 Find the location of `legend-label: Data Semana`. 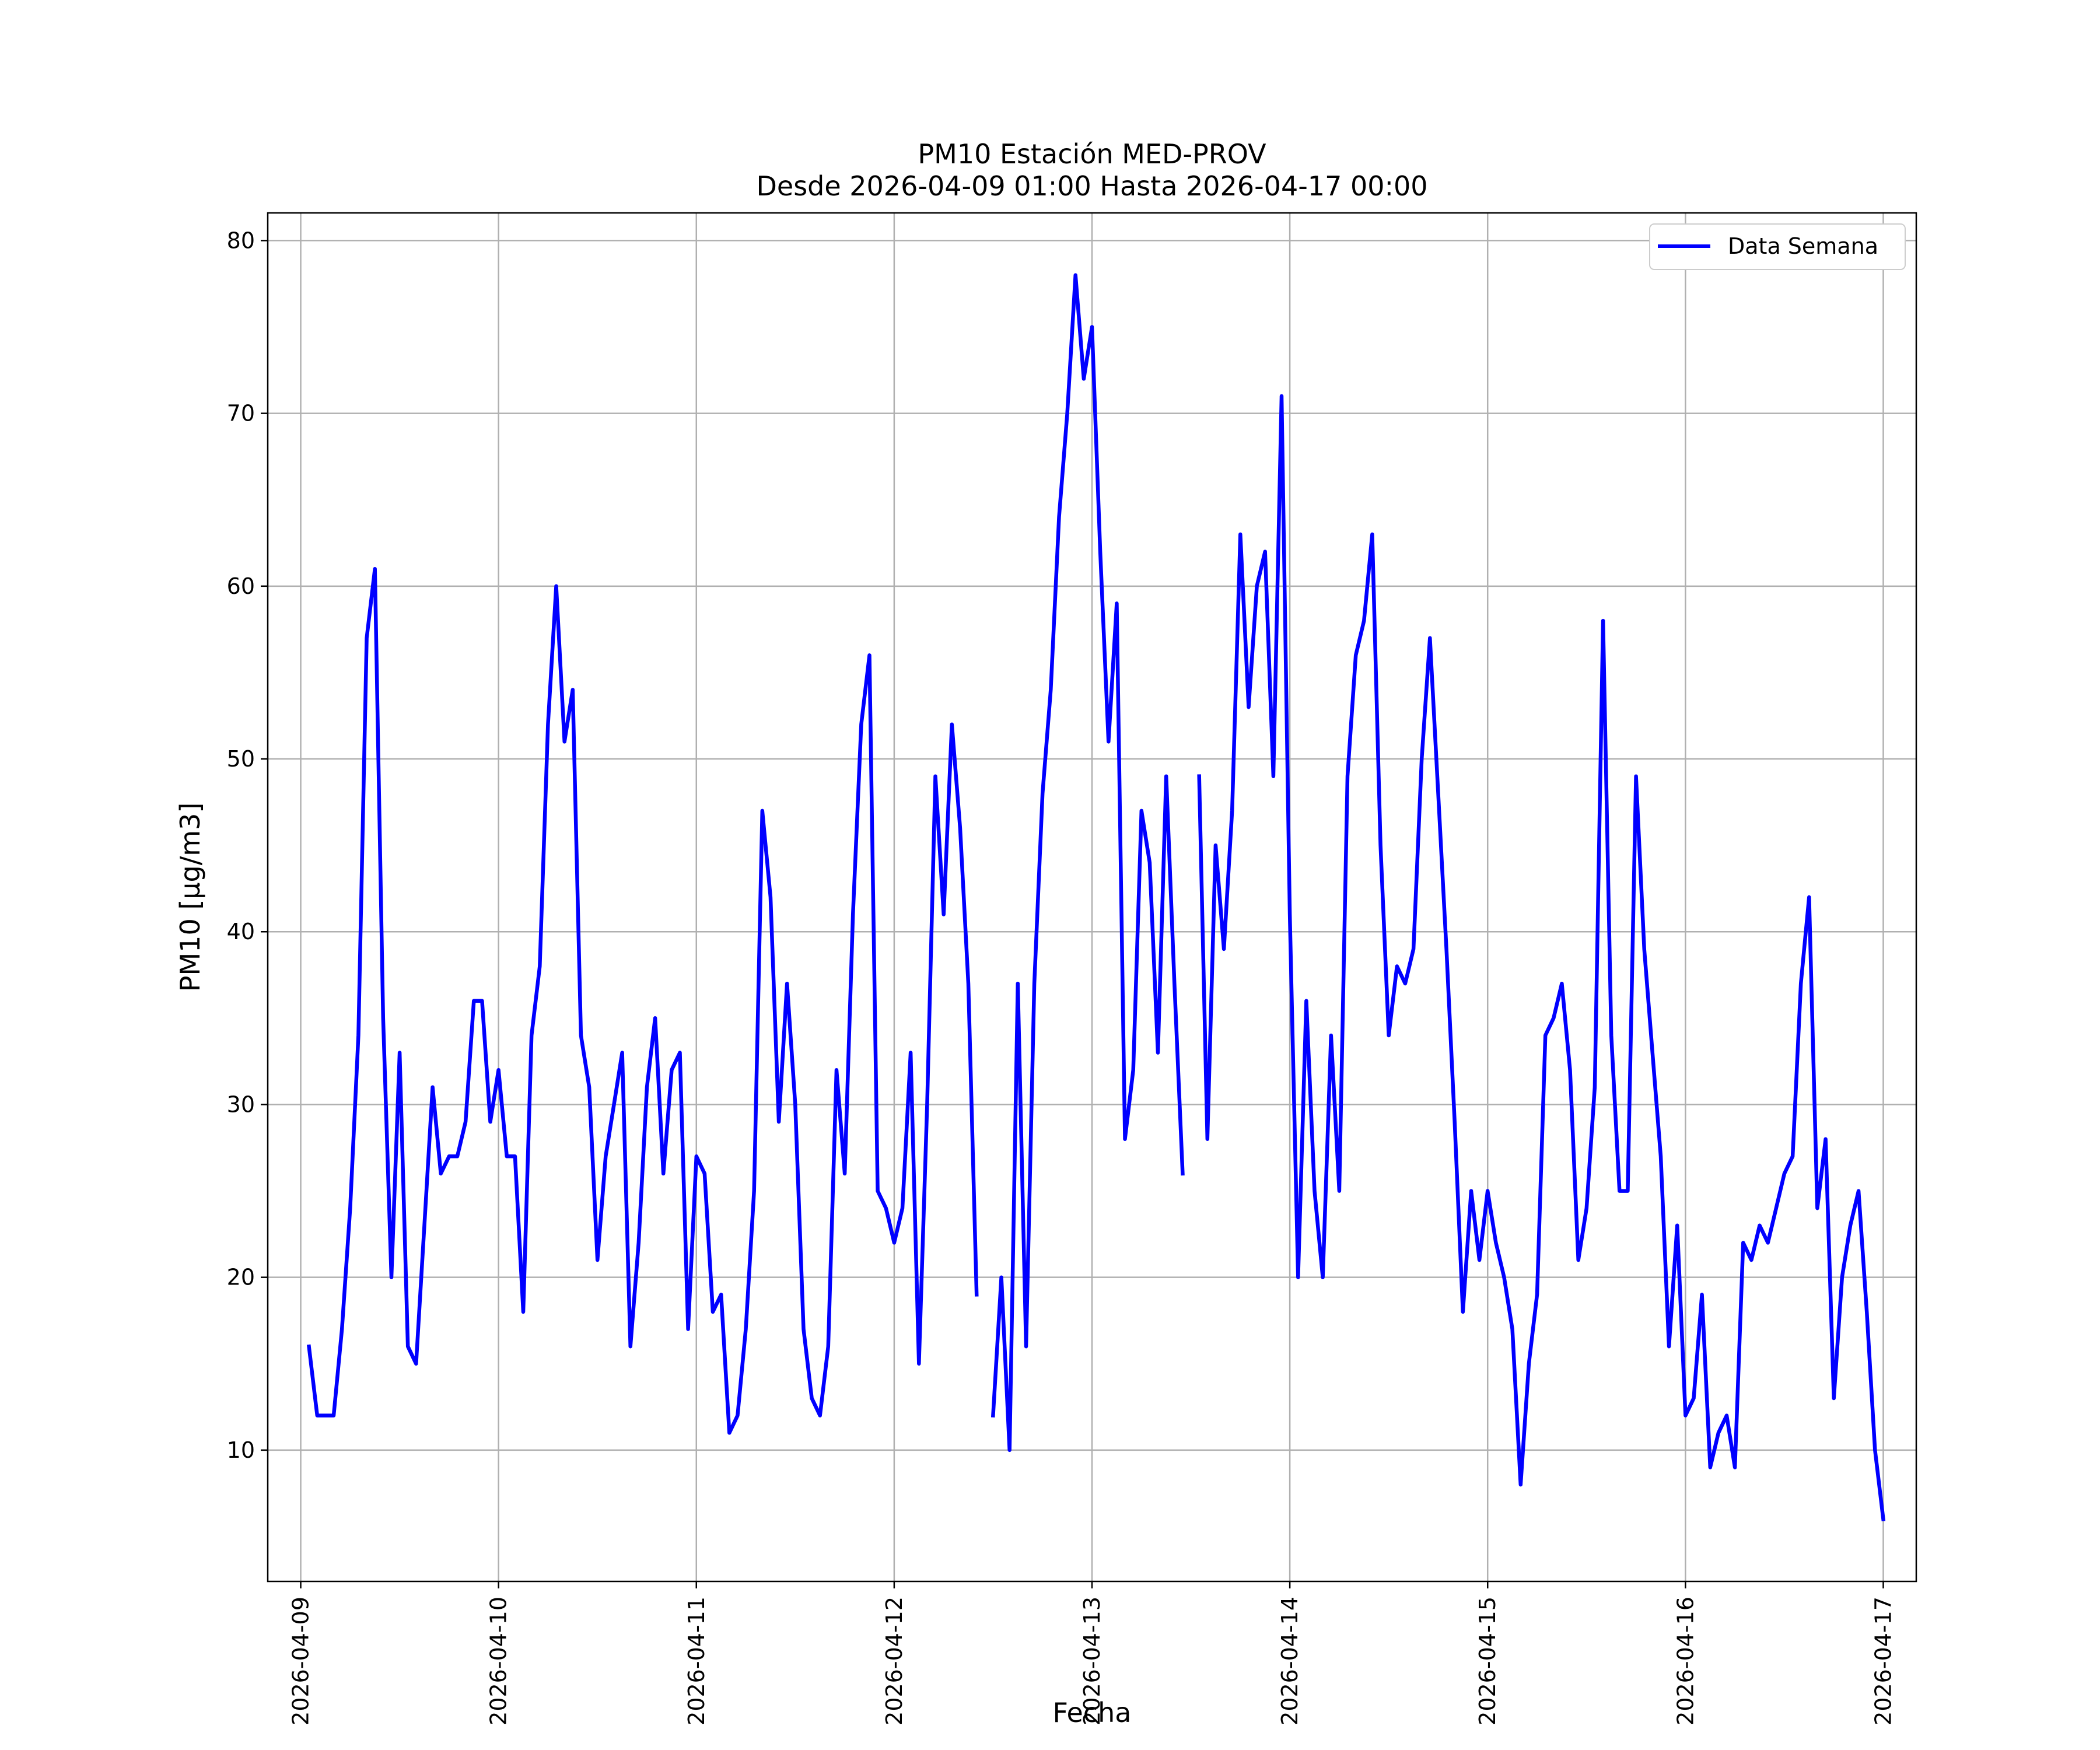

legend-label: Data Semana is located at coordinates (1803, 246).